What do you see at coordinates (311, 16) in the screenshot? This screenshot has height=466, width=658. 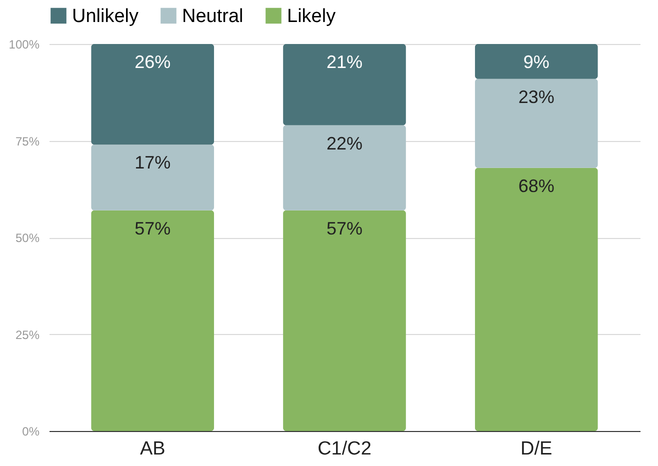 I see `legend-label: Likely` at bounding box center [311, 16].